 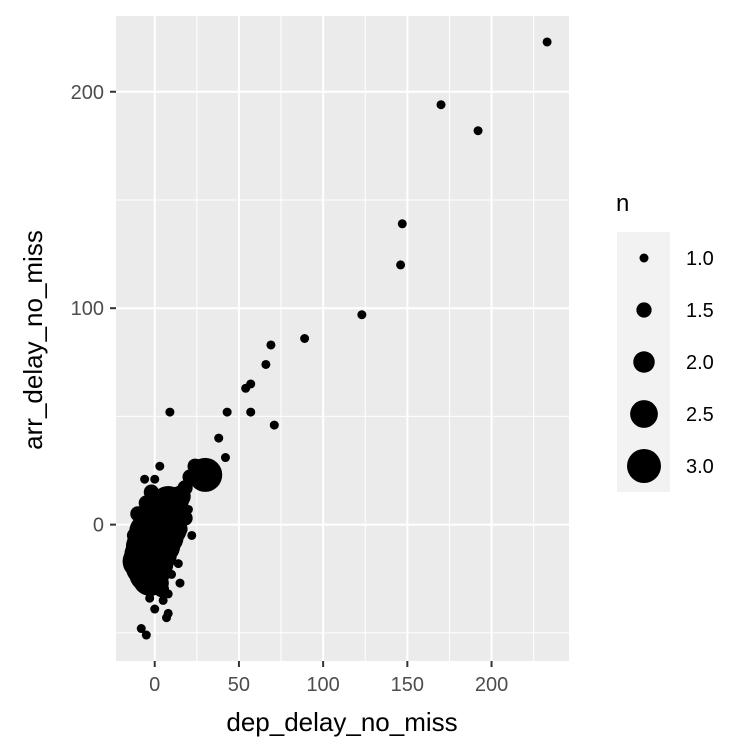 I want to click on x-tick-label: 200, so click(x=491, y=685).